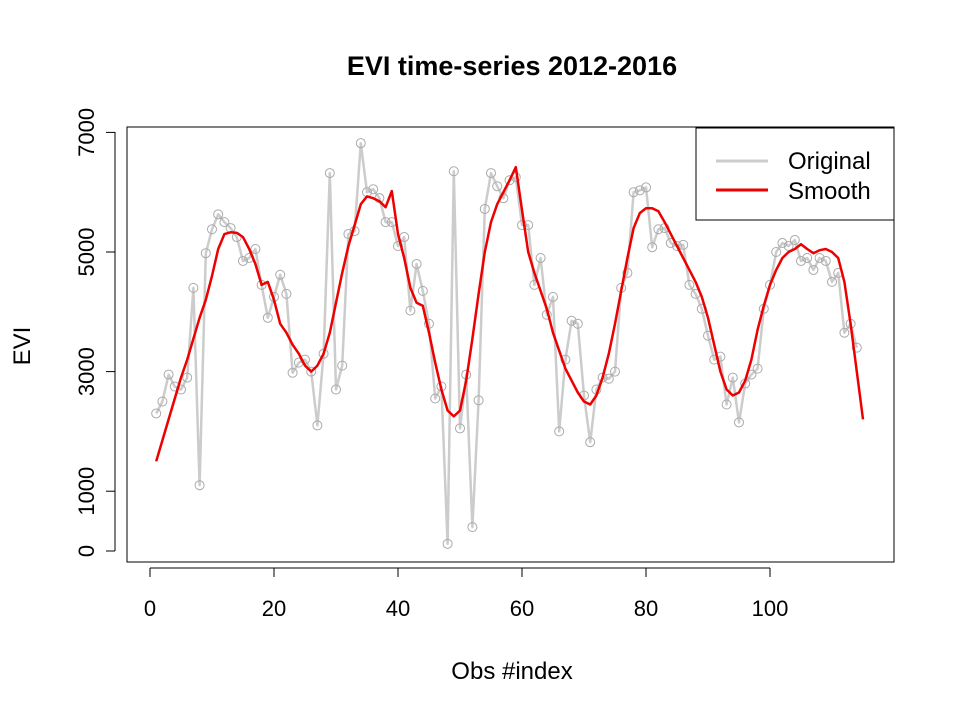 Image resolution: width=960 pixels, height=720 pixels. Describe the element at coordinates (829, 191) in the screenshot. I see `legend-label-smooth: Smooth` at that location.